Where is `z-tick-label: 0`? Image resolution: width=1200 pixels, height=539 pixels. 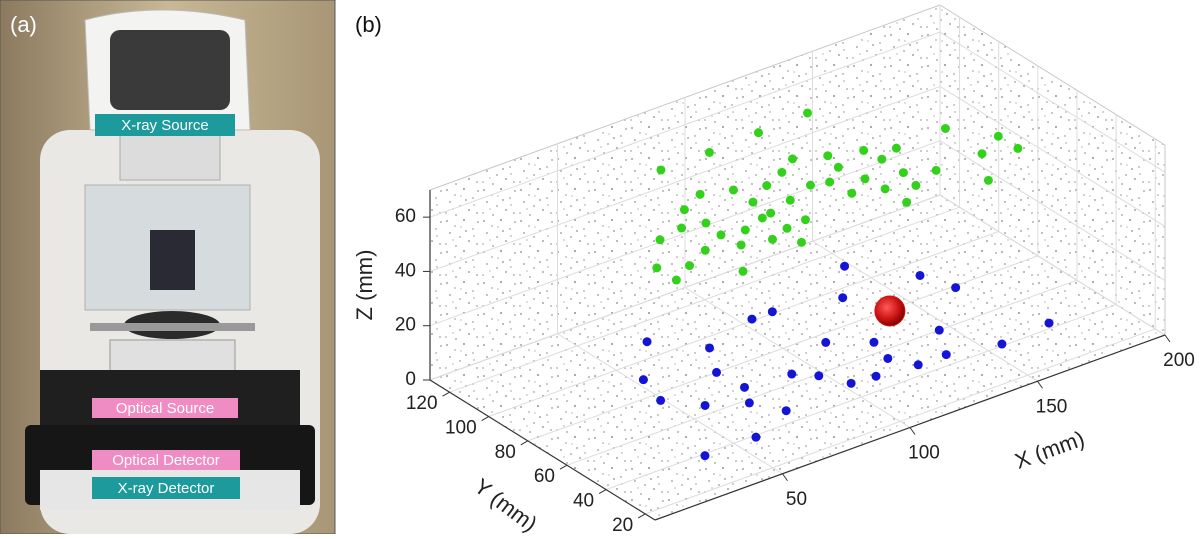 z-tick-label: 0 is located at coordinates (410, 379).